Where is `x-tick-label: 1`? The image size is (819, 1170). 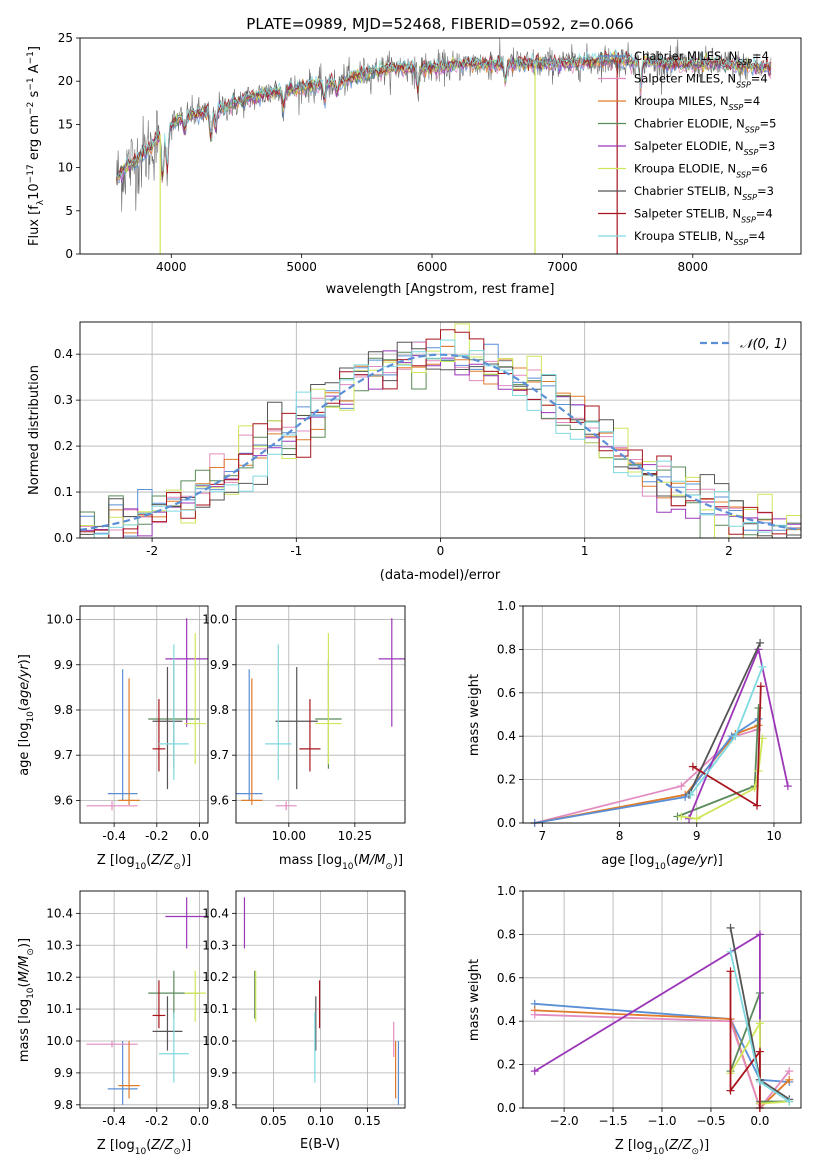
x-tick-label: 1 is located at coordinates (585, 551).